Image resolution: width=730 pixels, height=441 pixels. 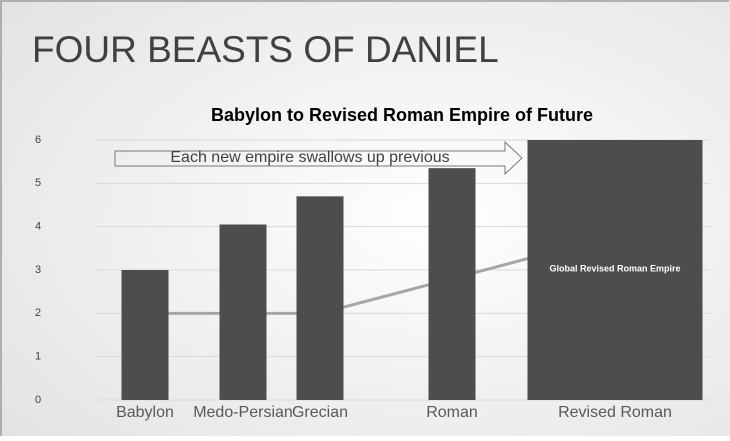 I want to click on x-tick-label: Medo-Persian, so click(x=243, y=412).